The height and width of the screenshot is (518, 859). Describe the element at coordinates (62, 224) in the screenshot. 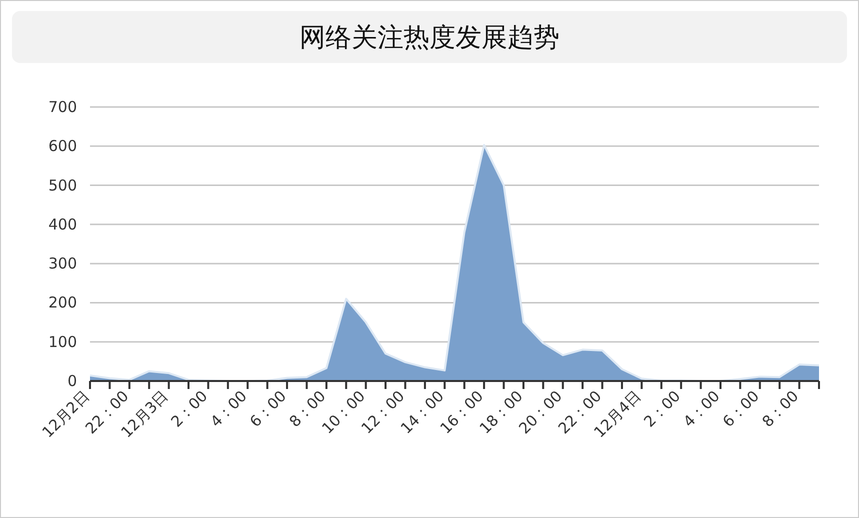

I see `y-tick-label: 400` at that location.